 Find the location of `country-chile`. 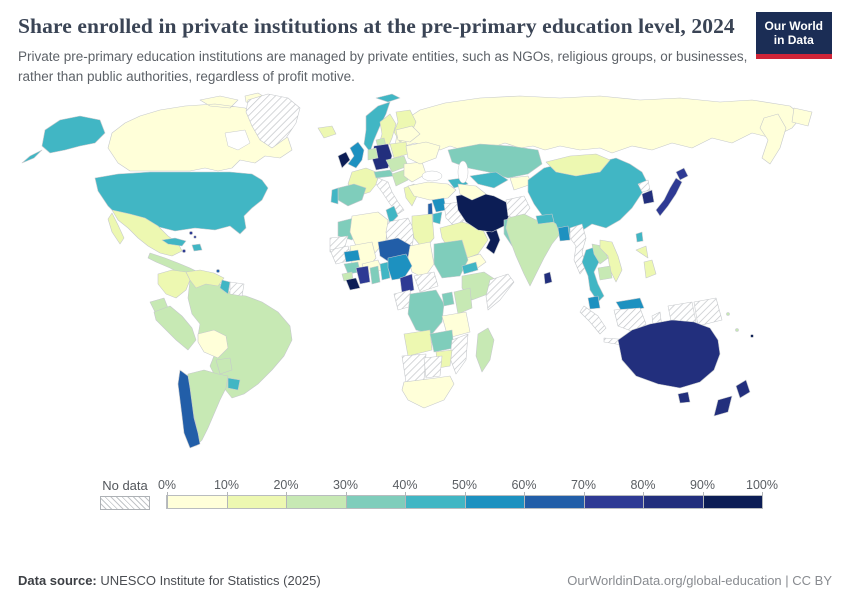

country-chile is located at coordinates (189, 408).